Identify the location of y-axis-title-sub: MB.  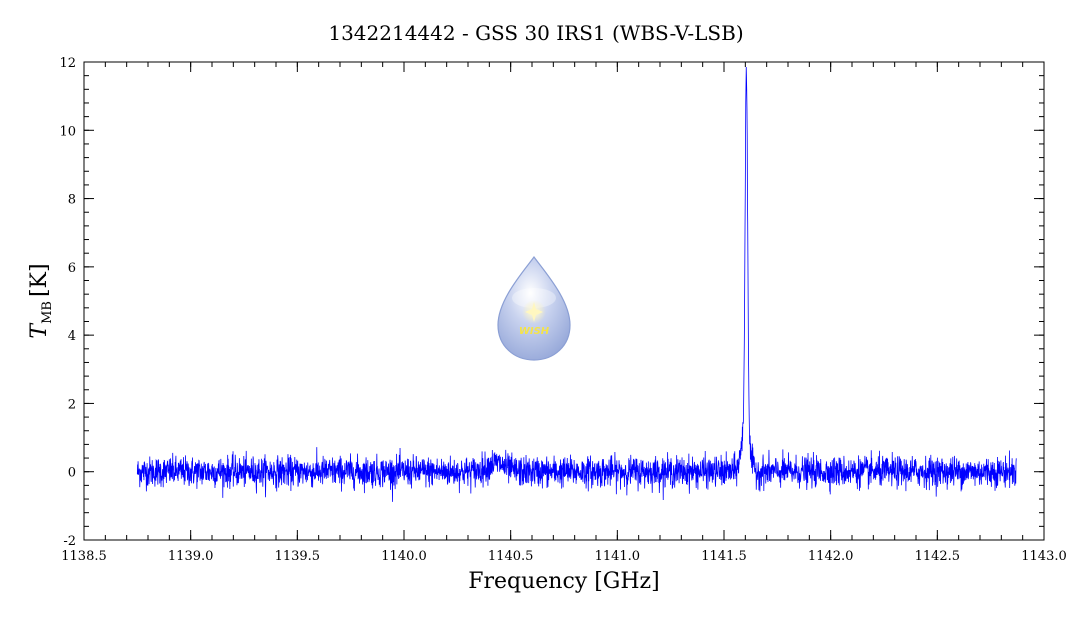
(47, 312).